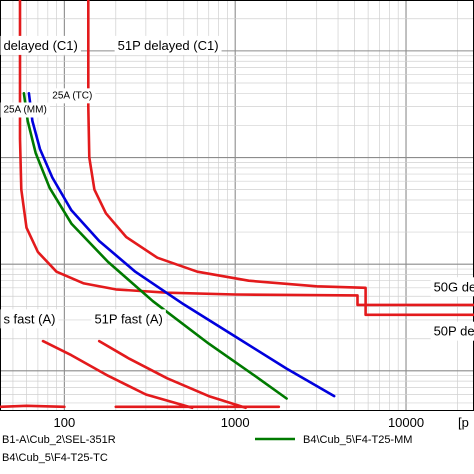  Describe the element at coordinates (261, 422) in the screenshot. I see `x-tick-labels: 100 1000 10000 [p` at that location.